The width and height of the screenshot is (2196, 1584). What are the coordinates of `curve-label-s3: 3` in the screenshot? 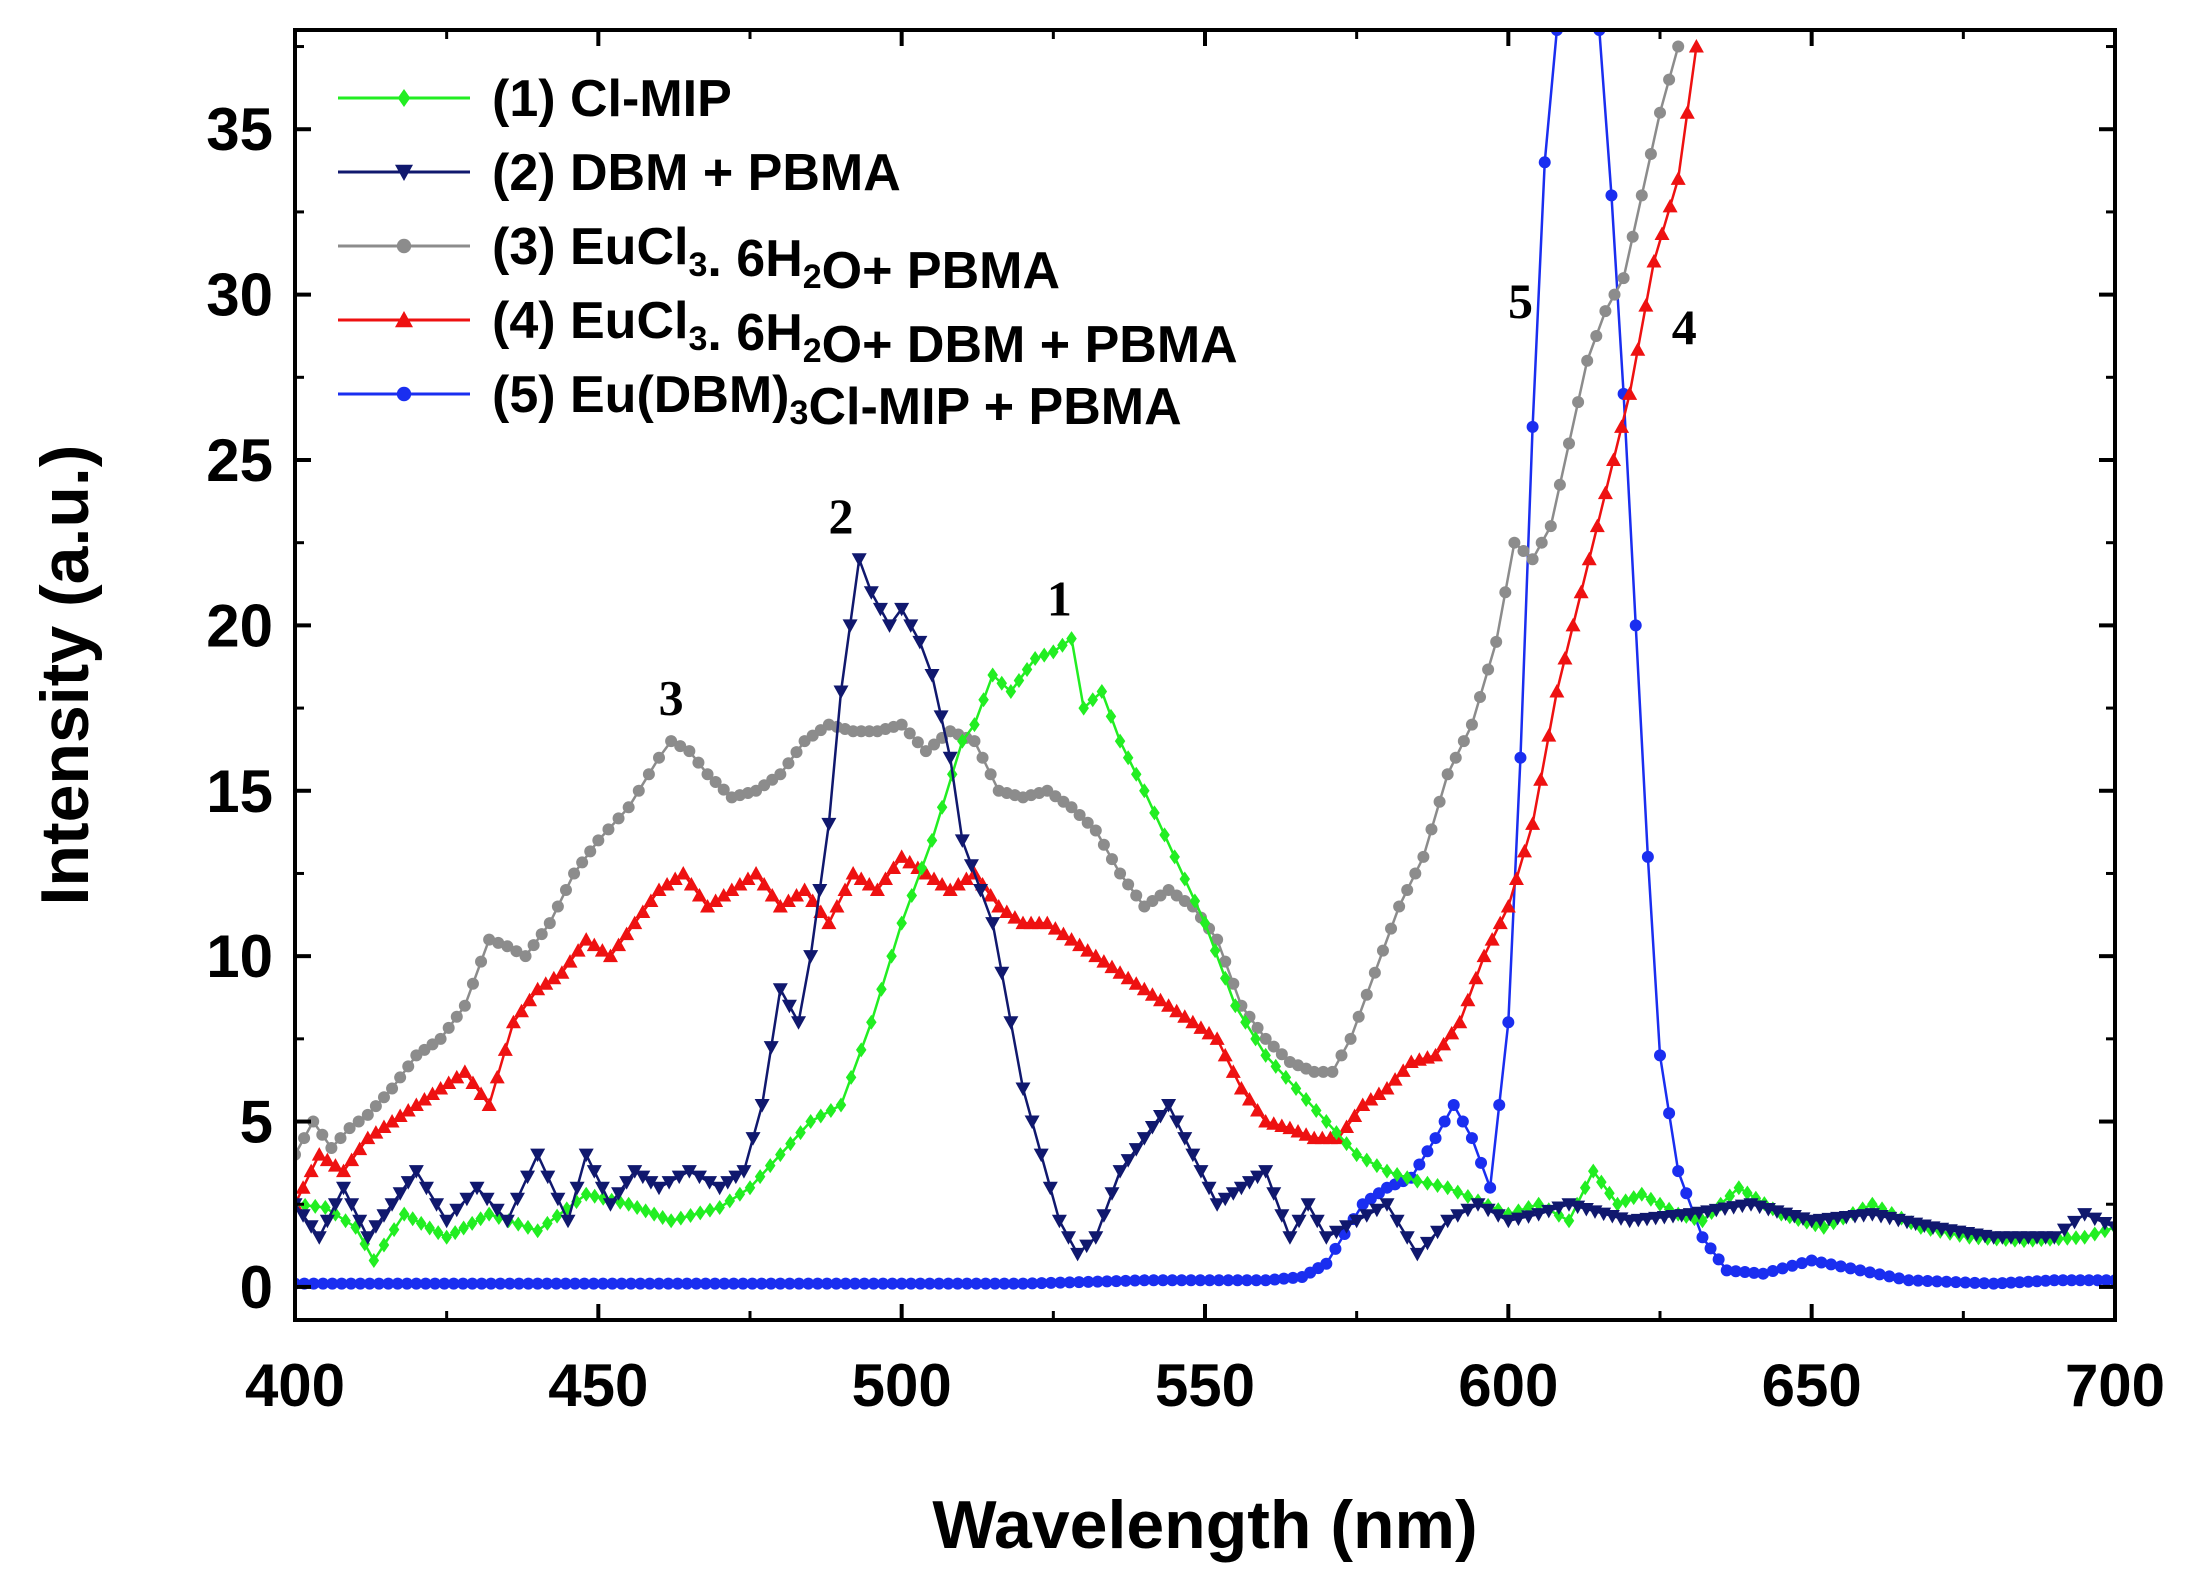 It's located at (671, 698).